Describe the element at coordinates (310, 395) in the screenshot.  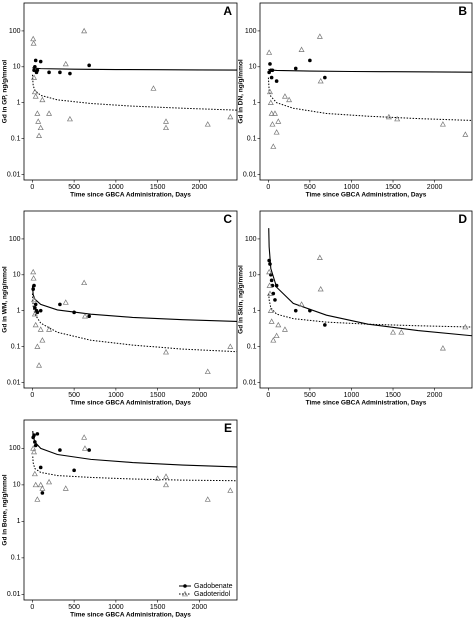
I see `x-tick-label: 500` at that location.